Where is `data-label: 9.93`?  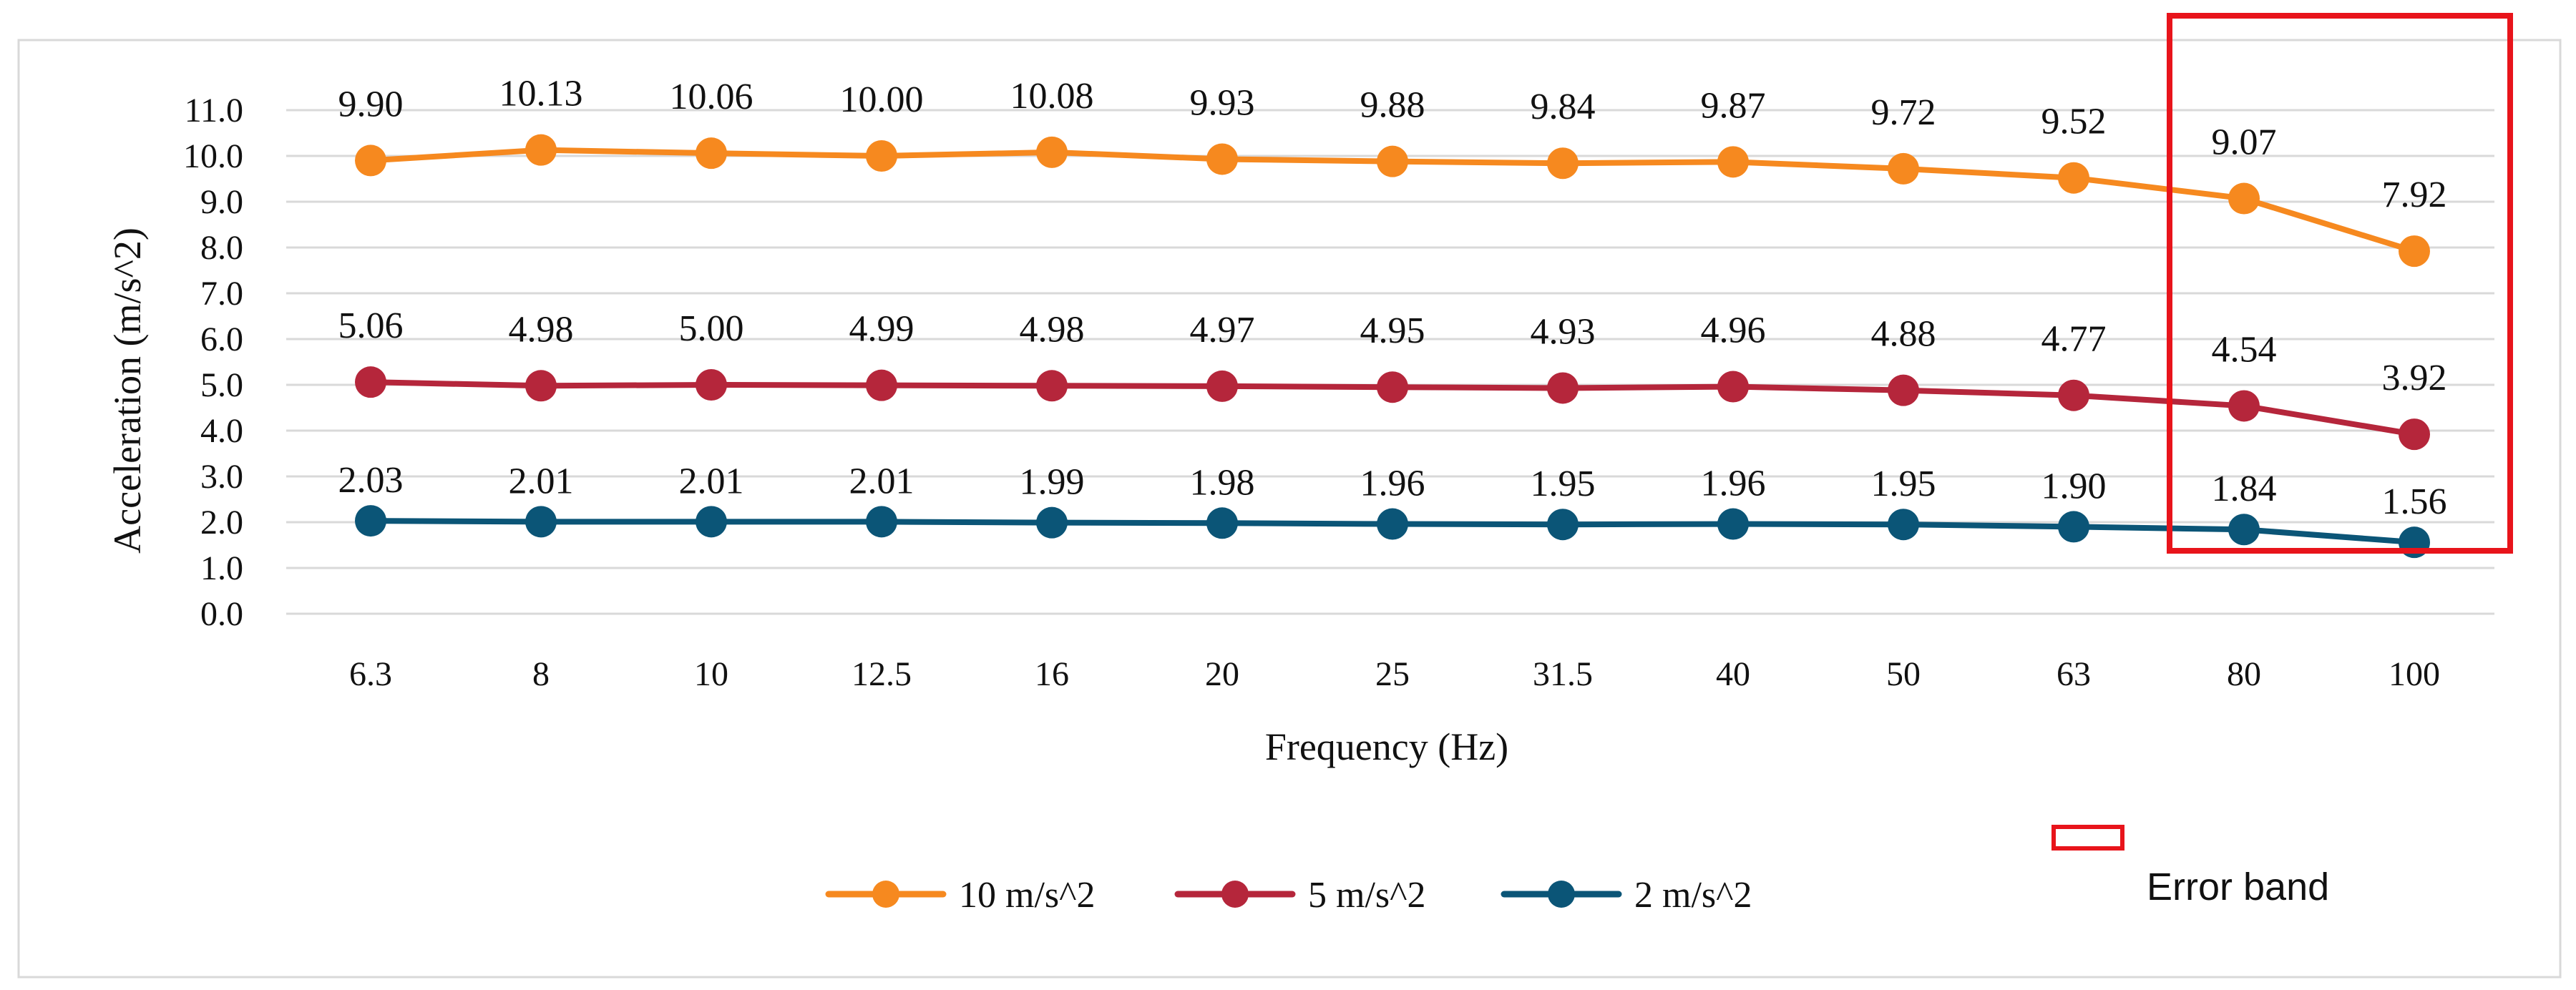
data-label: 9.93 is located at coordinates (1222, 102).